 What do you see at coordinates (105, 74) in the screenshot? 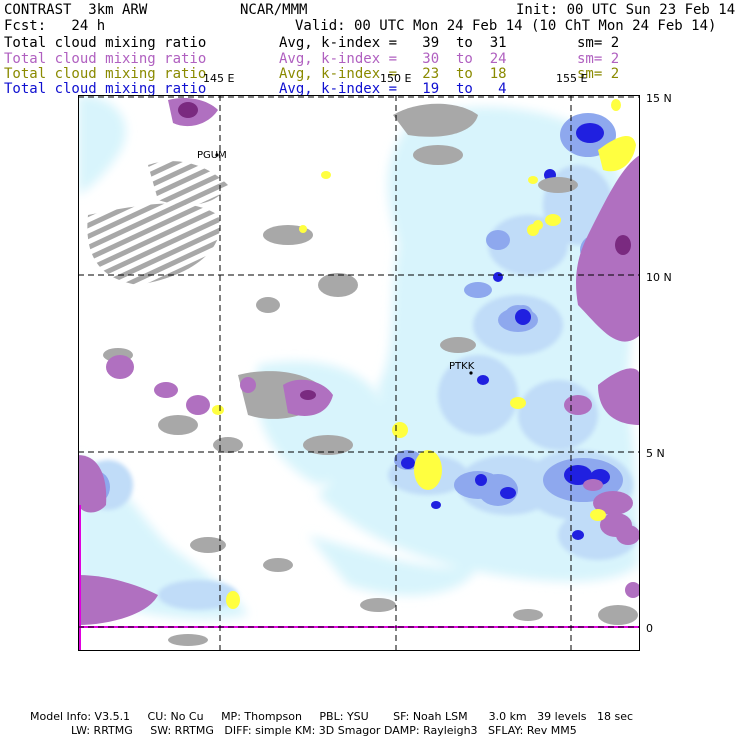
I see `legend-field-3: Total cloud mixing ratio` at bounding box center [105, 74].